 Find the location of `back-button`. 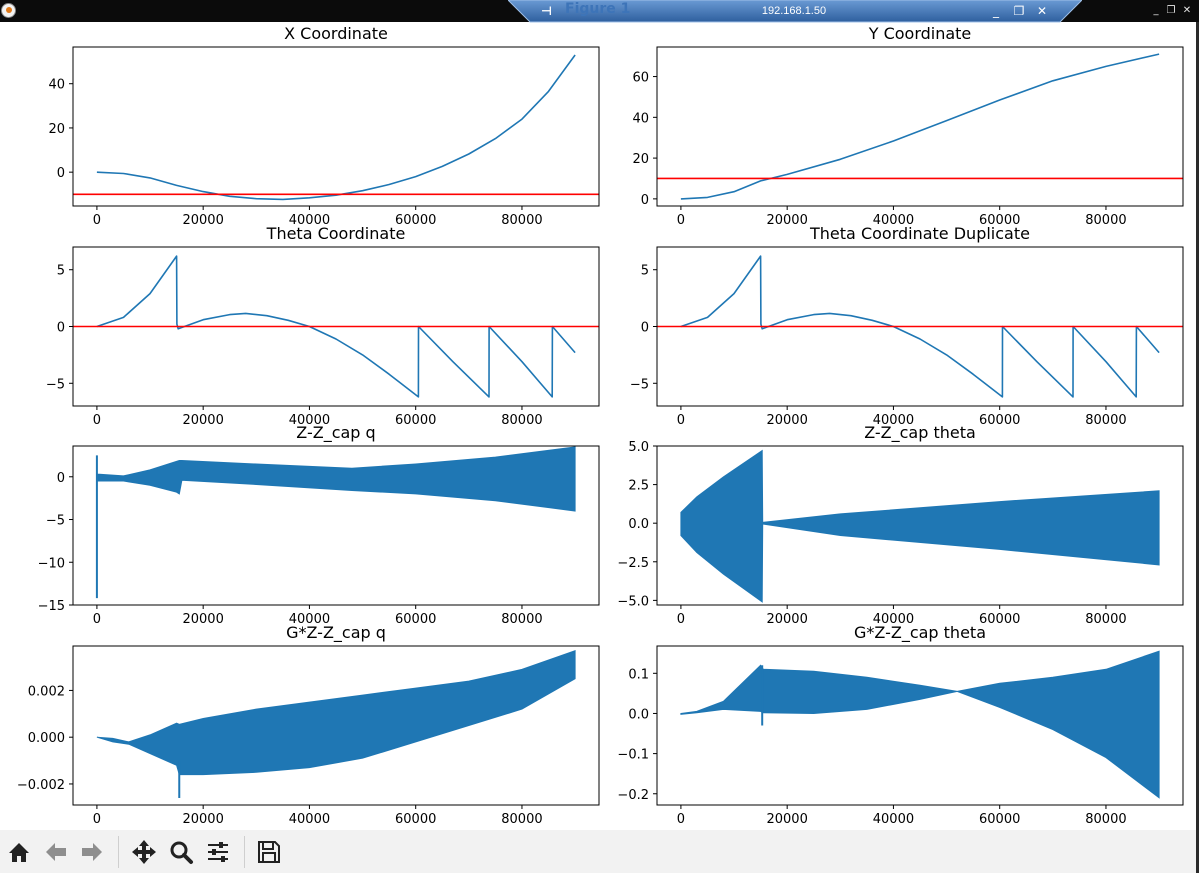

back-button is located at coordinates (56, 852).